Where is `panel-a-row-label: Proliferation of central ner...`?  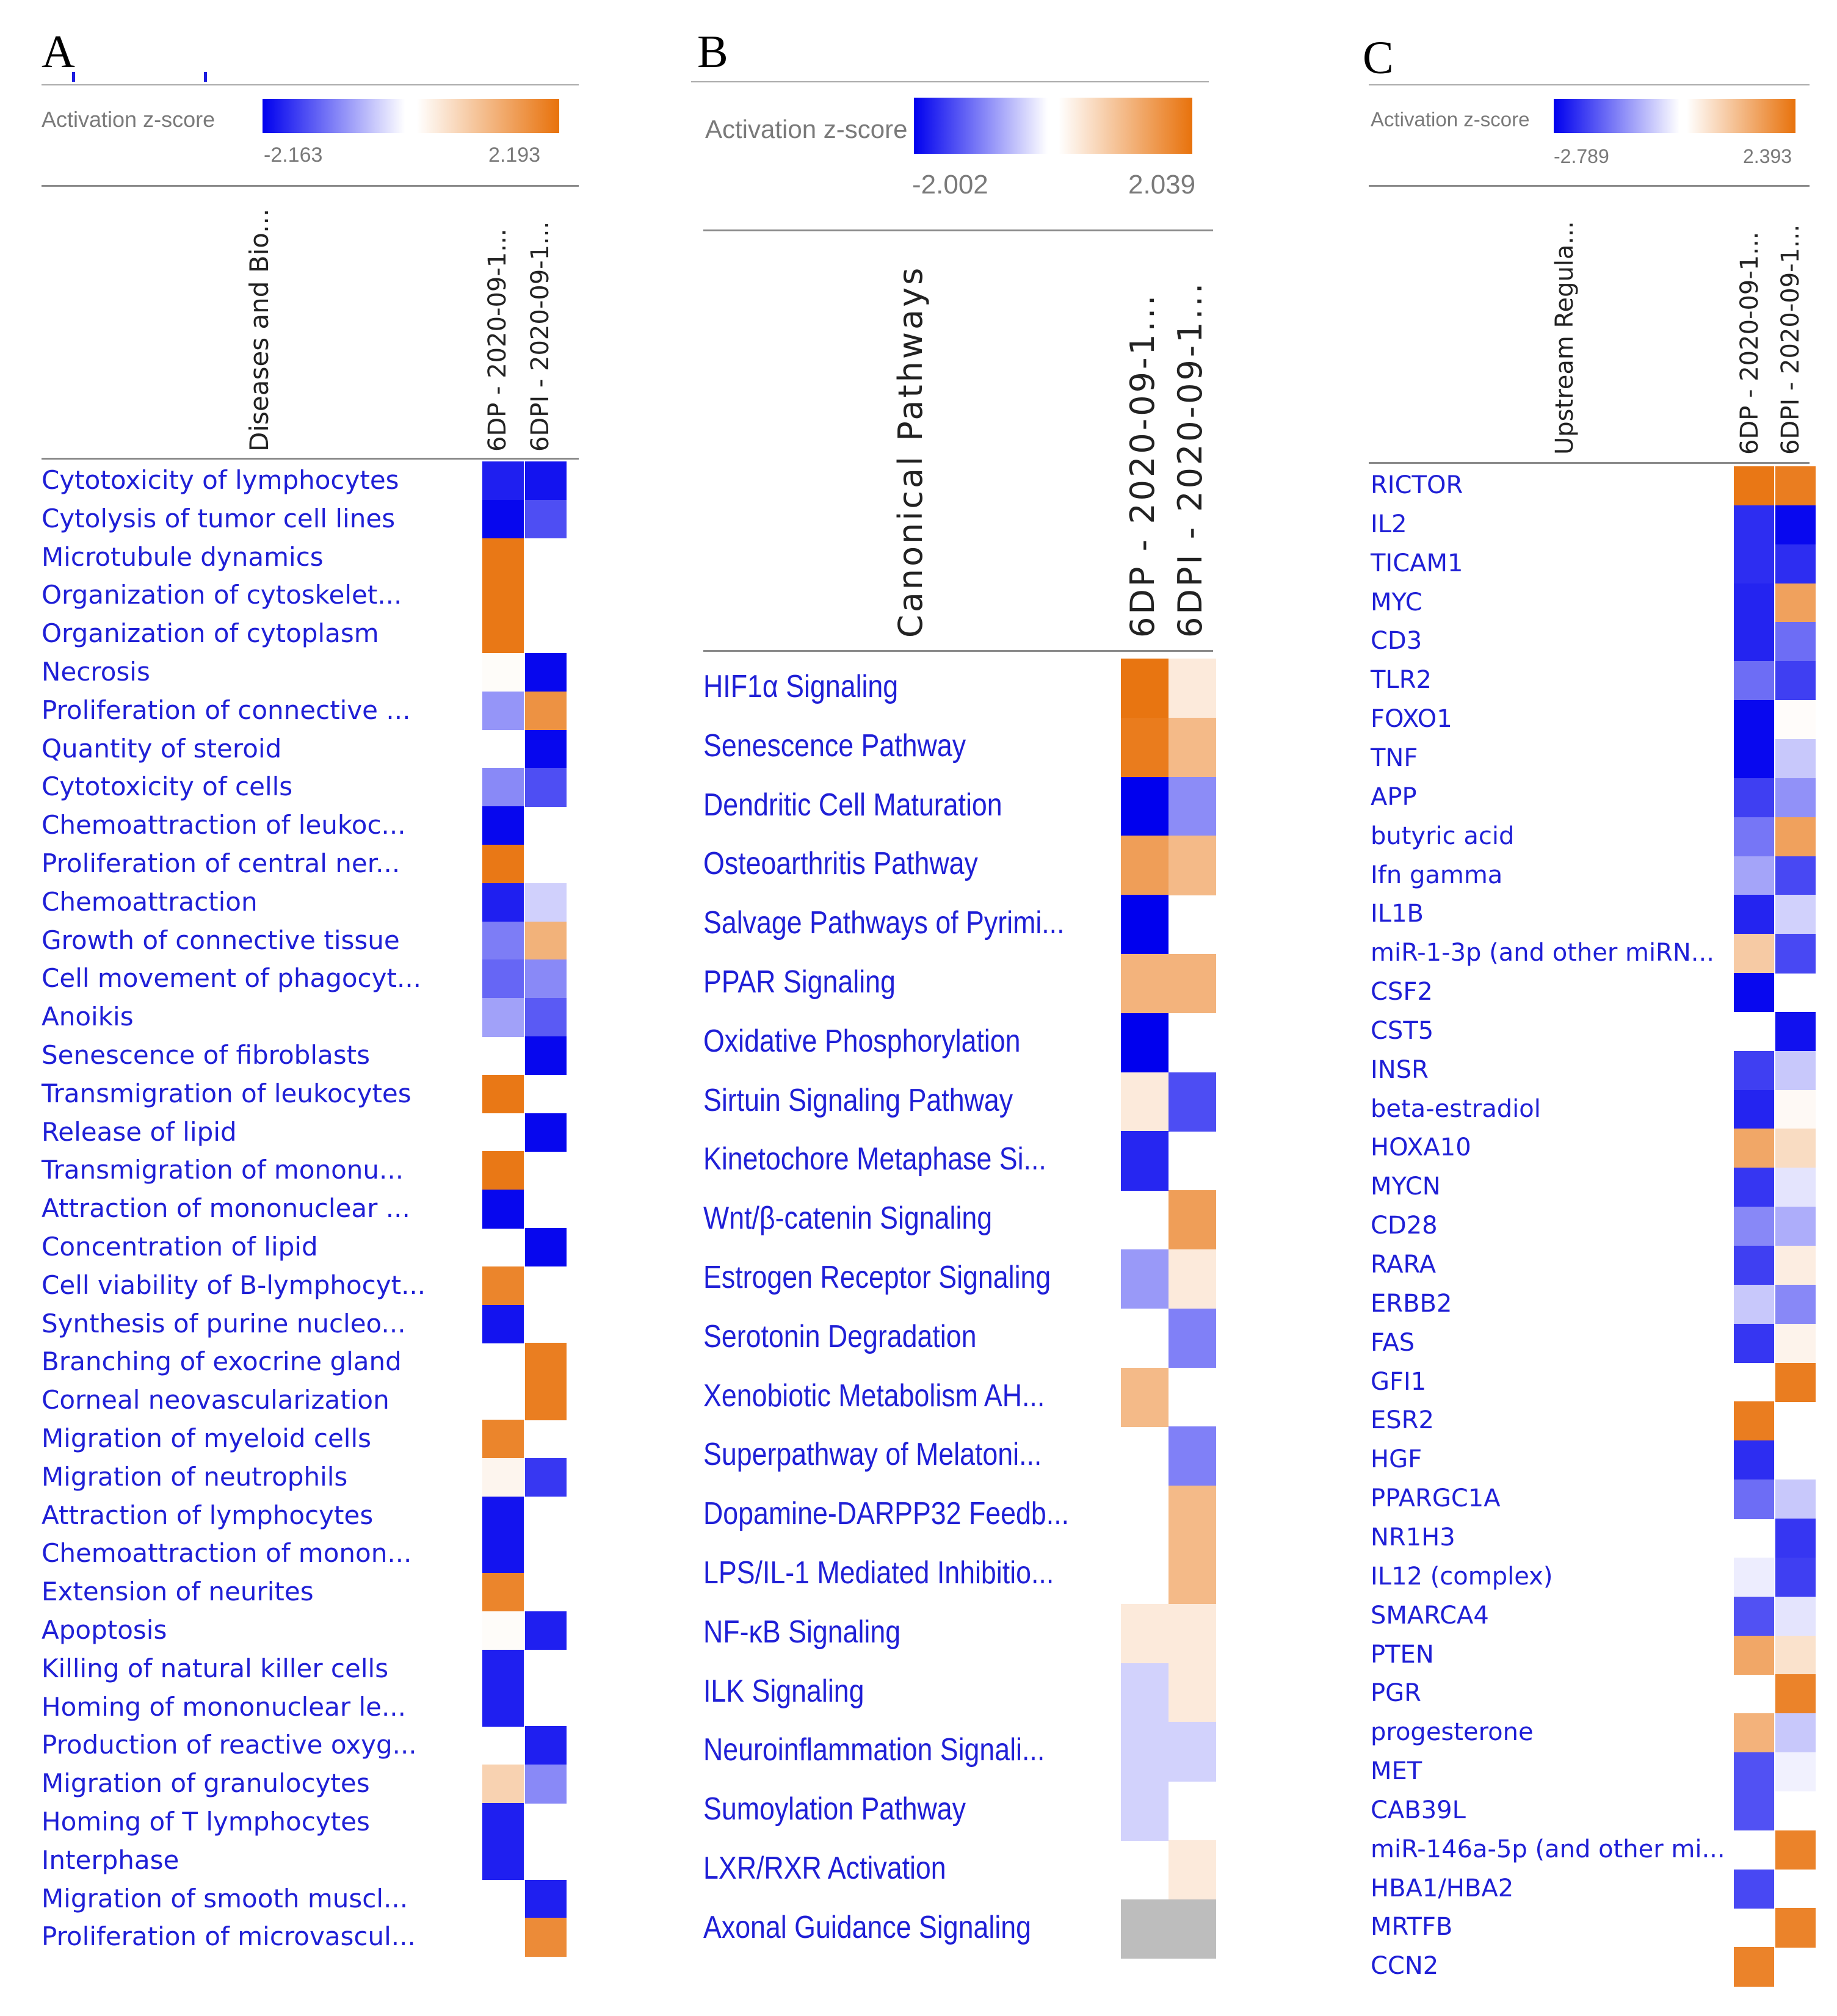 panel-a-row-label: Proliferation of central ner... is located at coordinates (221, 863).